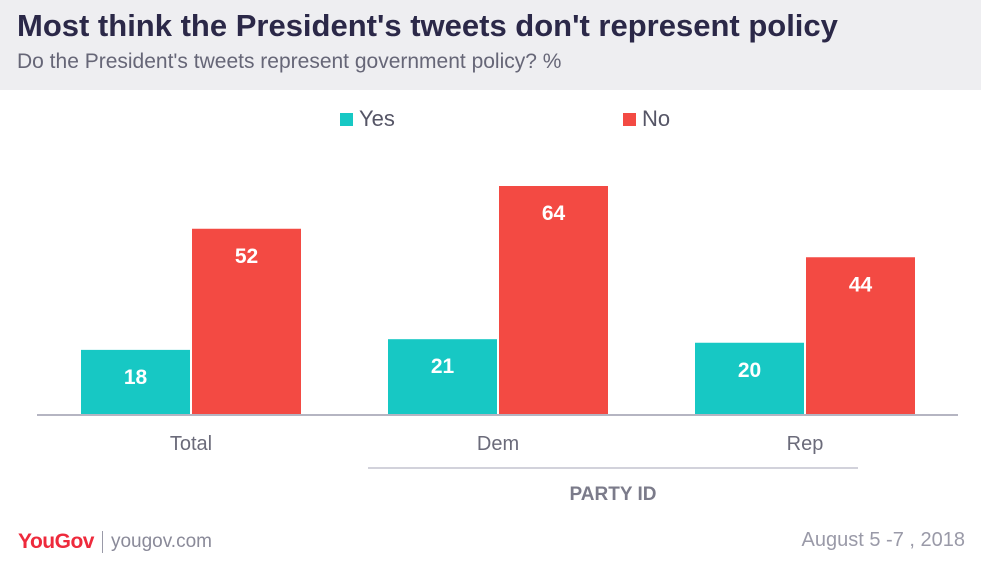 This screenshot has width=981, height=562. What do you see at coordinates (56, 541) in the screenshot?
I see `yougov-logo: YouGov` at bounding box center [56, 541].